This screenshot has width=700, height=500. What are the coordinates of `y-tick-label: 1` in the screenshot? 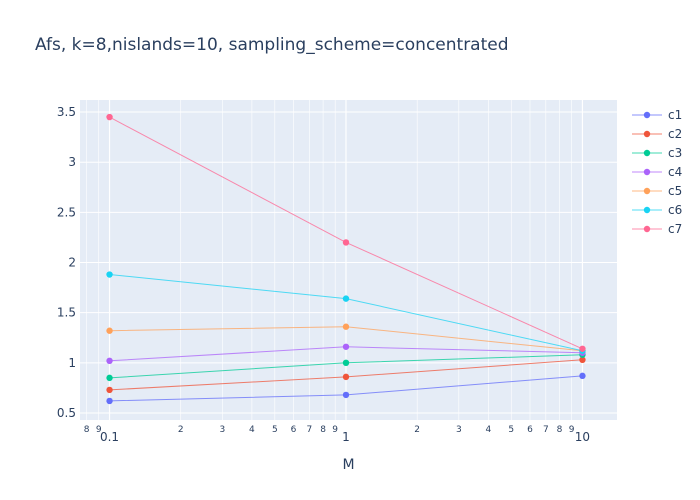 It's located at (72, 363).